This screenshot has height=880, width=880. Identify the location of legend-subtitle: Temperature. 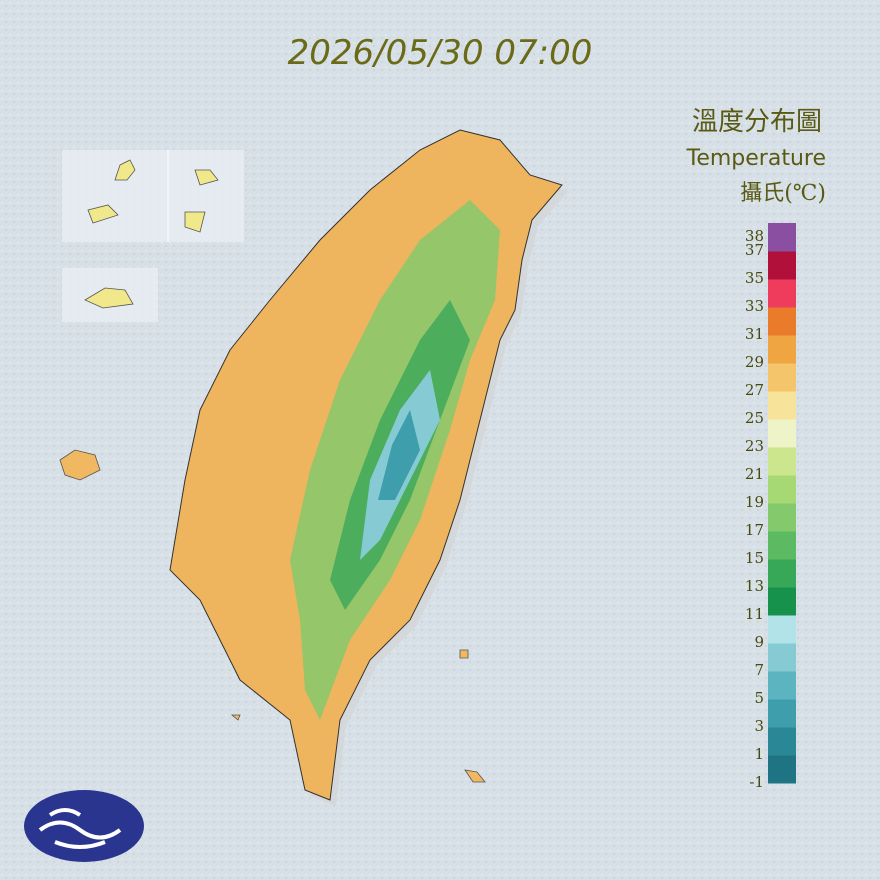
(756, 158).